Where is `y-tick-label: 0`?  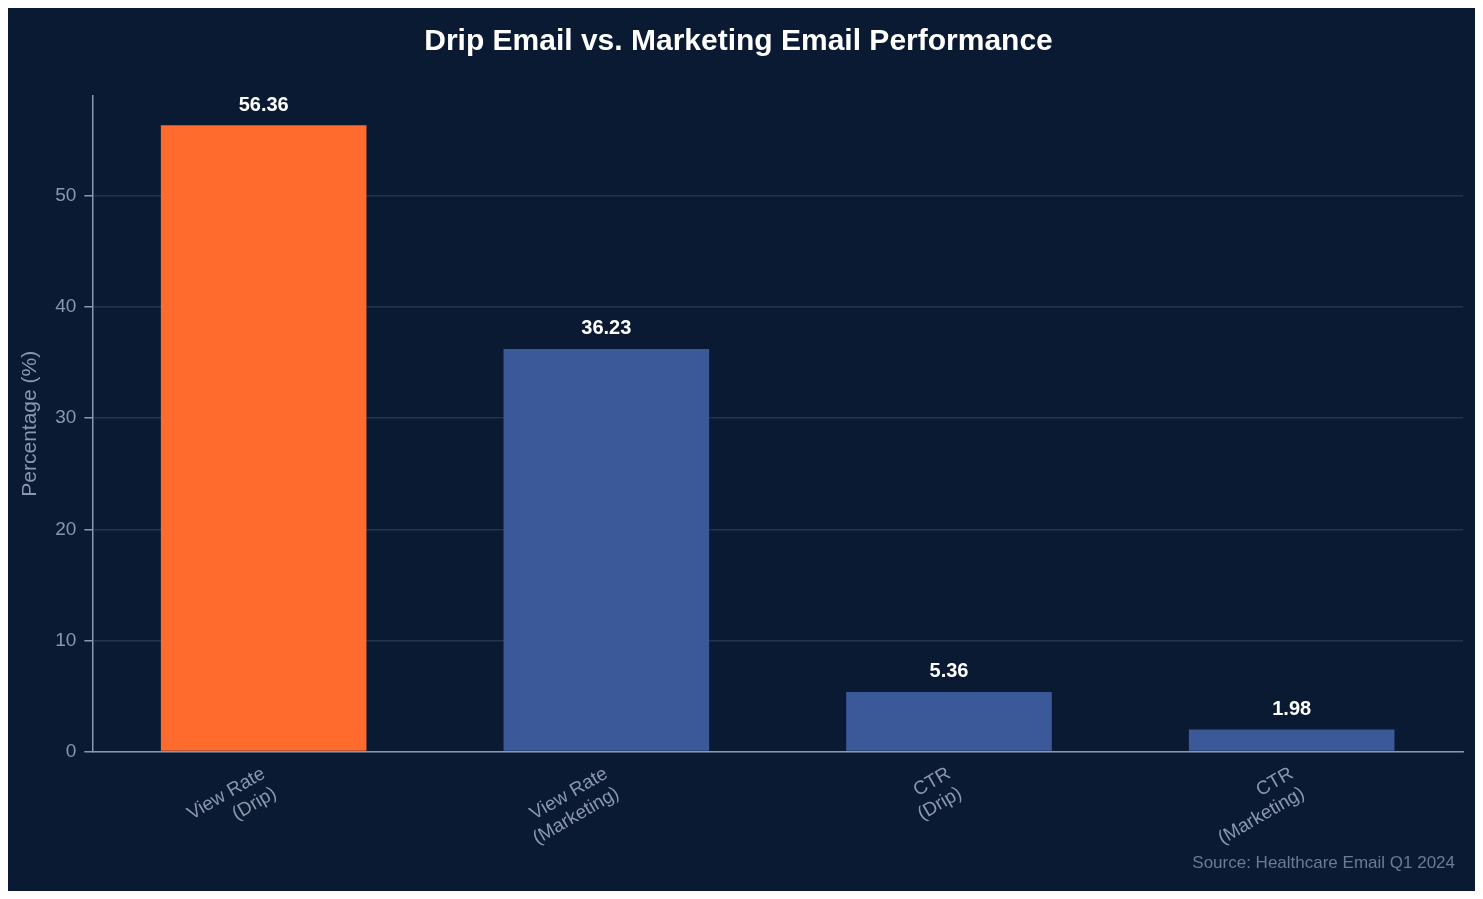
y-tick-label: 0 is located at coordinates (71, 750).